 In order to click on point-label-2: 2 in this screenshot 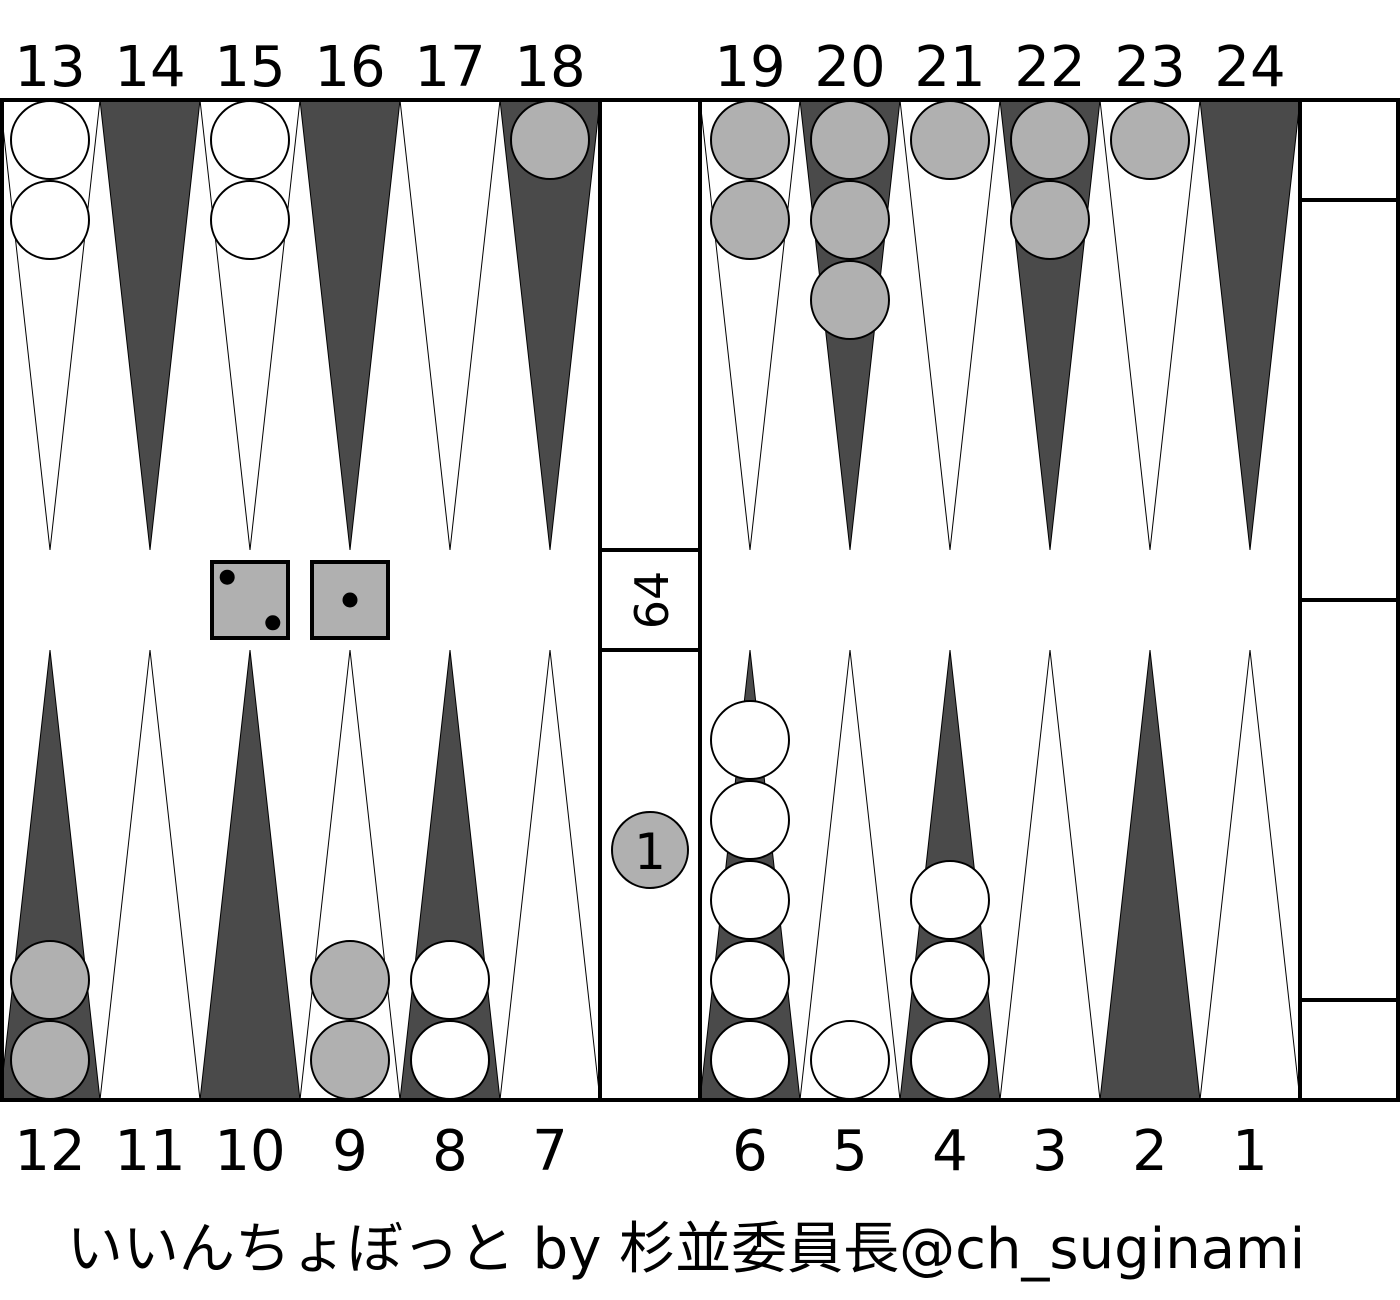, I will do `click(1150, 1151)`.